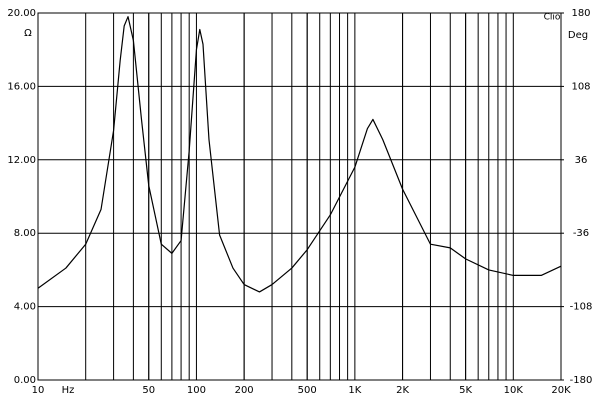  Describe the element at coordinates (561, 390) in the screenshot. I see `x-tick-label: 20K` at that location.